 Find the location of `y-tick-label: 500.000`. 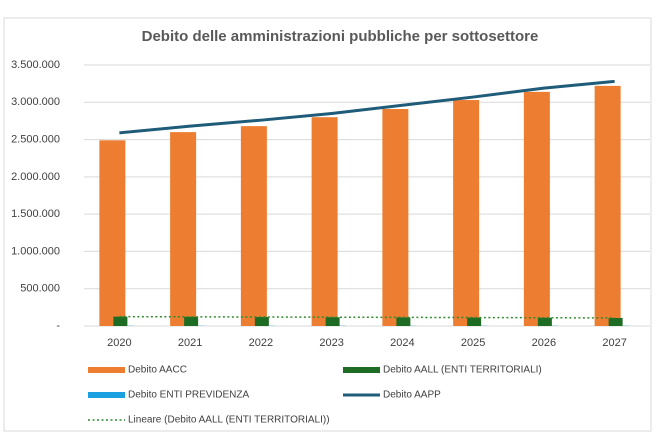

y-tick-label: 500.000 is located at coordinates (40, 289).